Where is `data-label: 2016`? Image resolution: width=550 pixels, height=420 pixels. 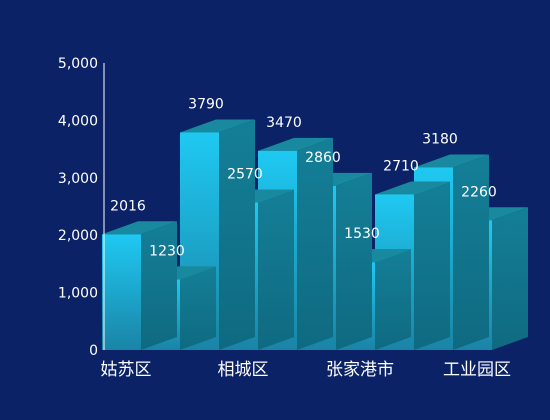
data-label: 2016 is located at coordinates (128, 206).